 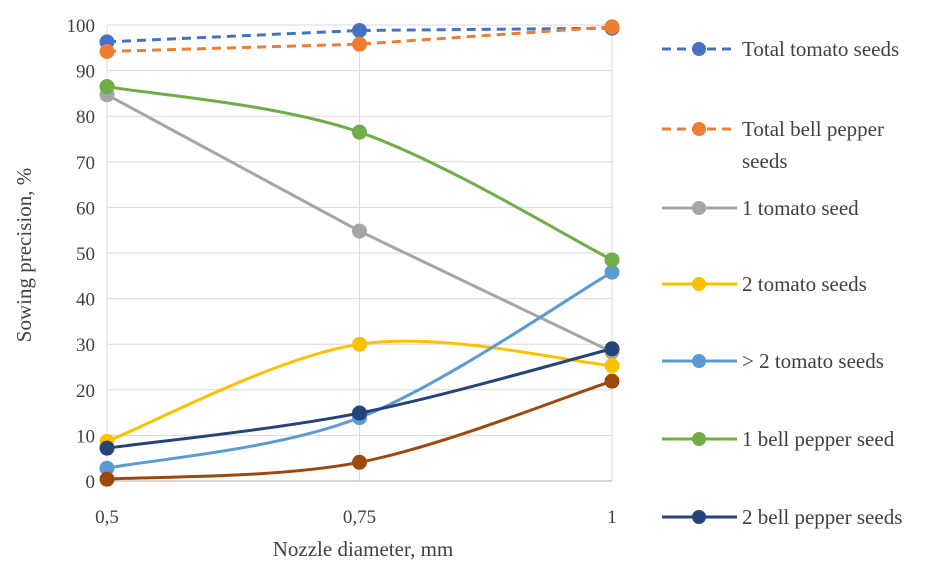 What do you see at coordinates (85, 163) in the screenshot?
I see `y-tick-label: 70` at bounding box center [85, 163].